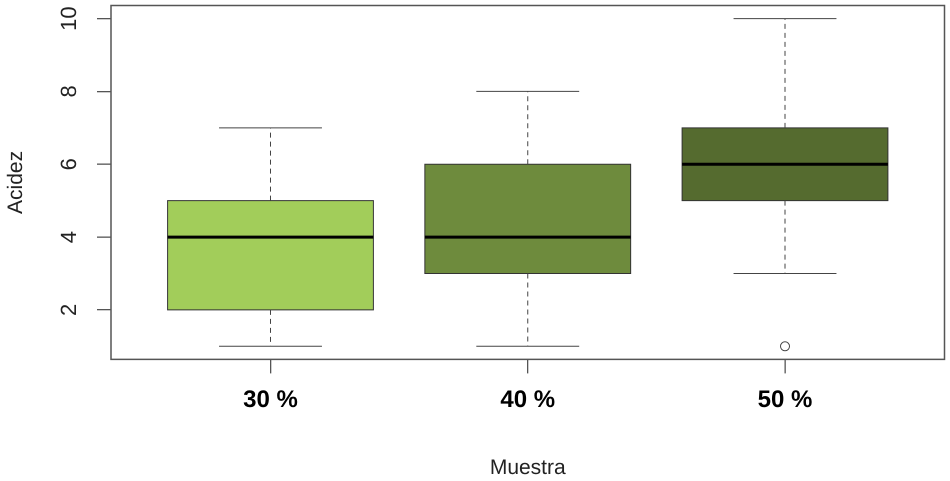 The image size is (950, 481). Describe the element at coordinates (528, 400) in the screenshot. I see `x-tick-label: 40 %` at that location.